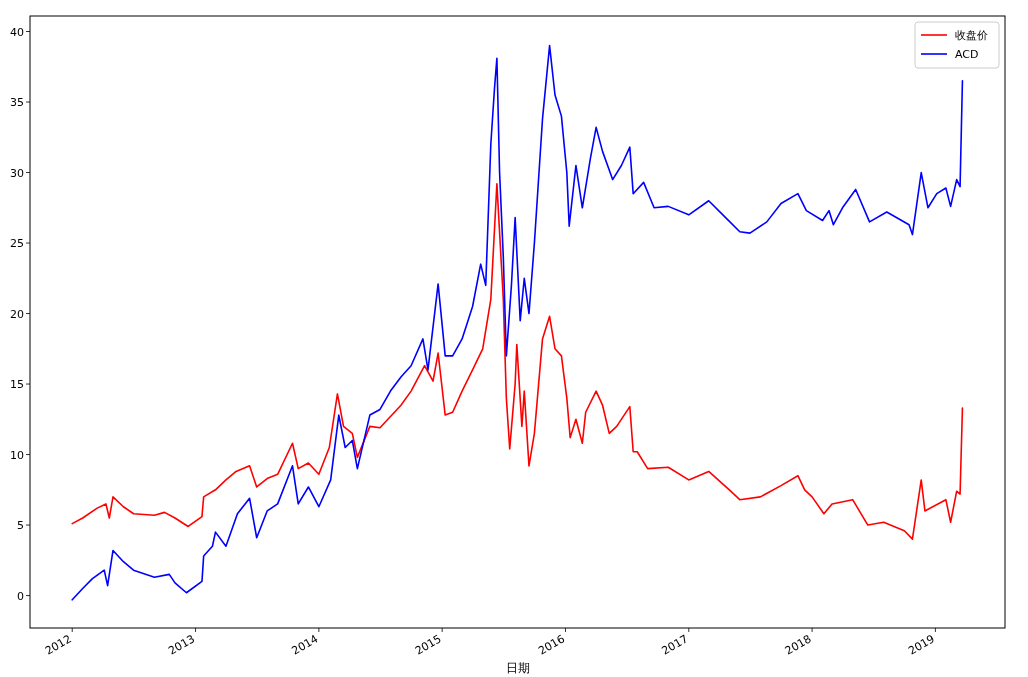 The image size is (1028, 677). Describe the element at coordinates (17, 32) in the screenshot. I see `y-tick-label: 40` at that location.